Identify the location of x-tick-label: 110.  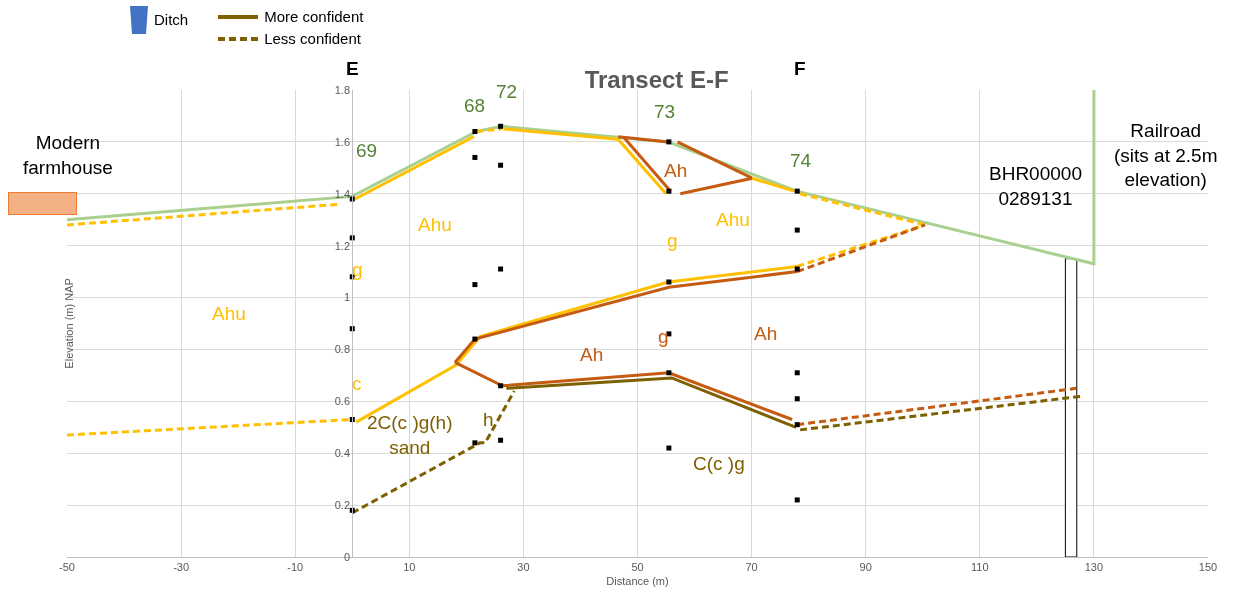
(980, 567).